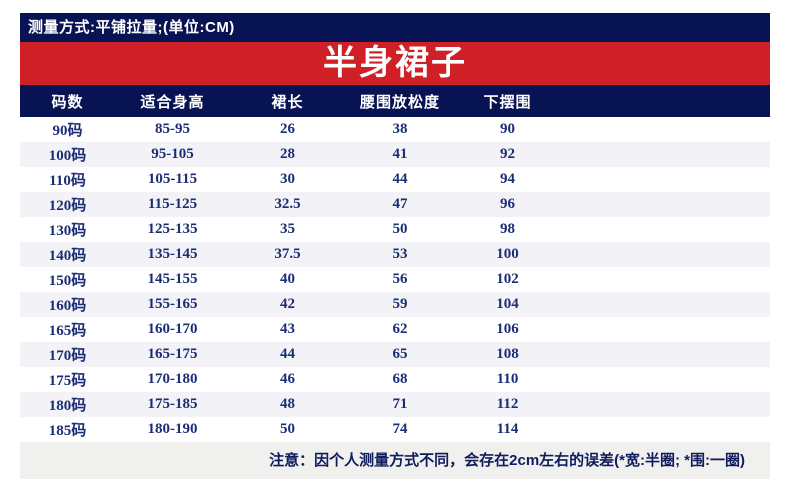  What do you see at coordinates (400, 304) in the screenshot?
I see `table-cell: 59` at bounding box center [400, 304].